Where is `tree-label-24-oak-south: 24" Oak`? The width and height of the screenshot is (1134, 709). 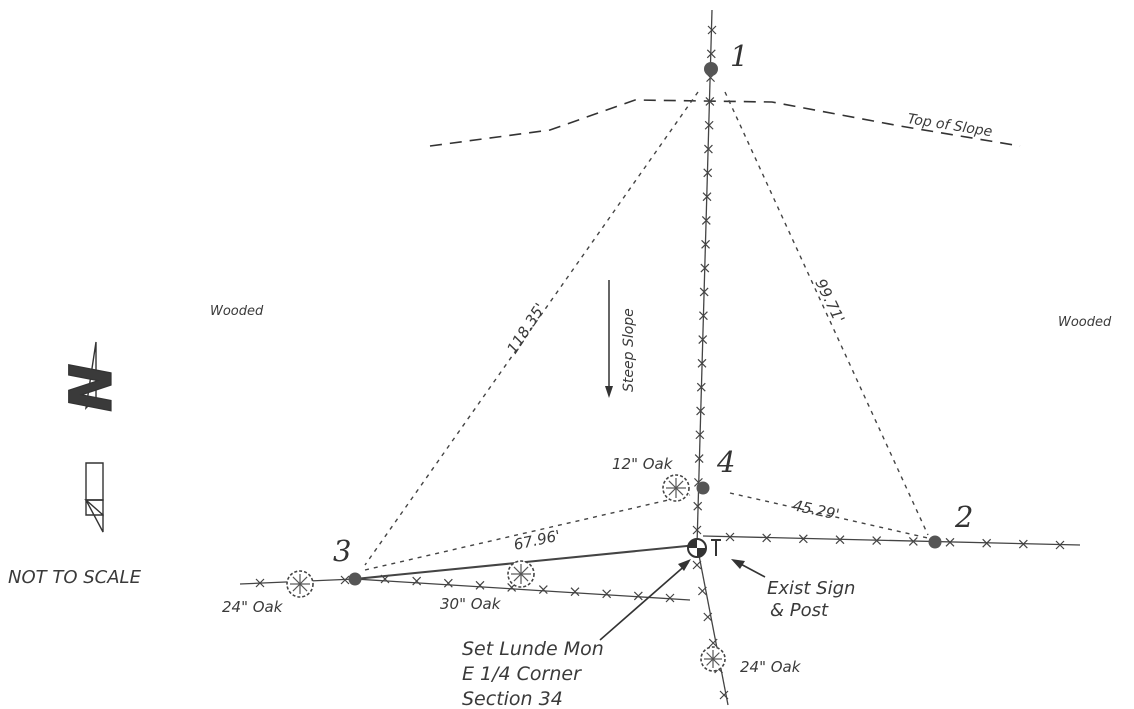
tree-label-24-oak-south: 24" Oak is located at coordinates (771, 667).